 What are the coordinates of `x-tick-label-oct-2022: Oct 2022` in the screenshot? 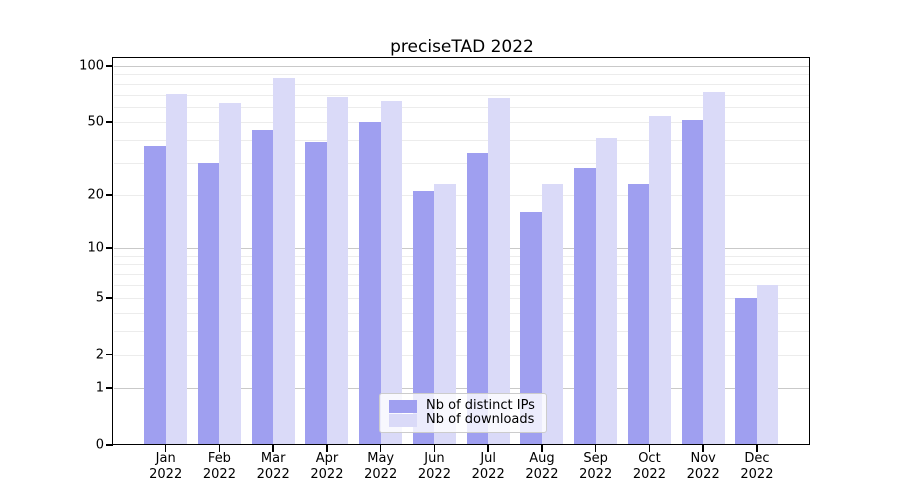 It's located at (649, 467).